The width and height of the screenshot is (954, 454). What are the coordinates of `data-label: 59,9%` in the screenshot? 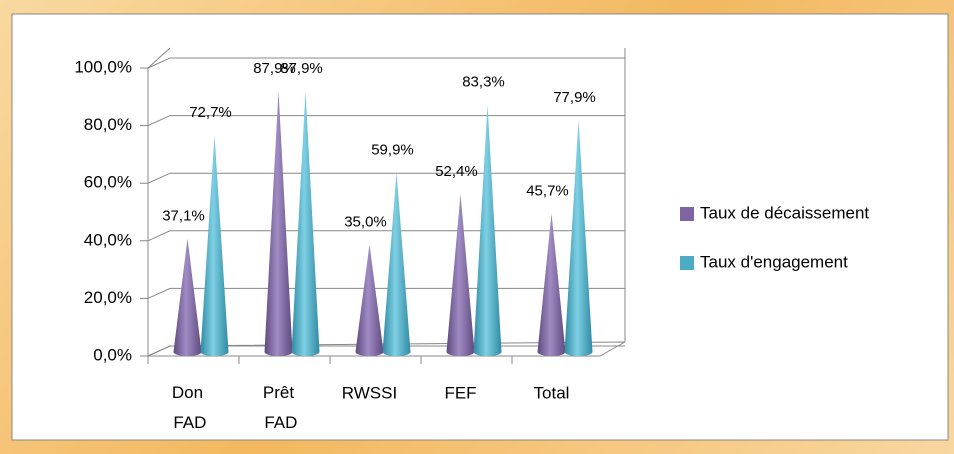 It's located at (392, 149).